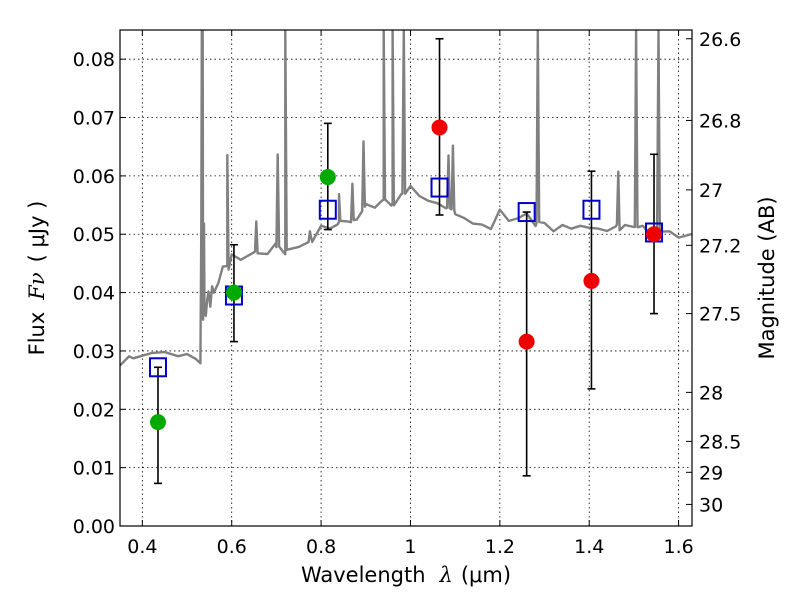 Image resolution: width=800 pixels, height=600 pixels. What do you see at coordinates (410, 547) in the screenshot?
I see `x-tick-label: 1` at bounding box center [410, 547].